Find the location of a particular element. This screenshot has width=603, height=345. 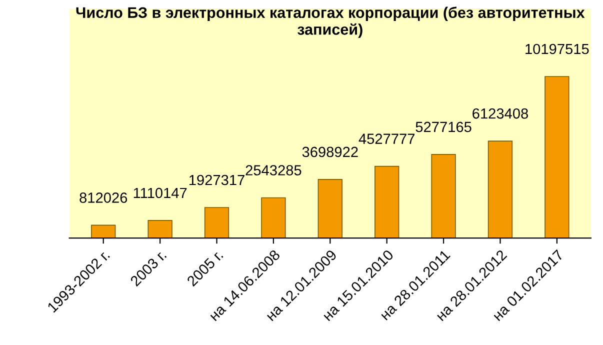

chart-title: Число БЗ в электронных каталогах корпорации (без авторитетных записей) is located at coordinates (330, 22).